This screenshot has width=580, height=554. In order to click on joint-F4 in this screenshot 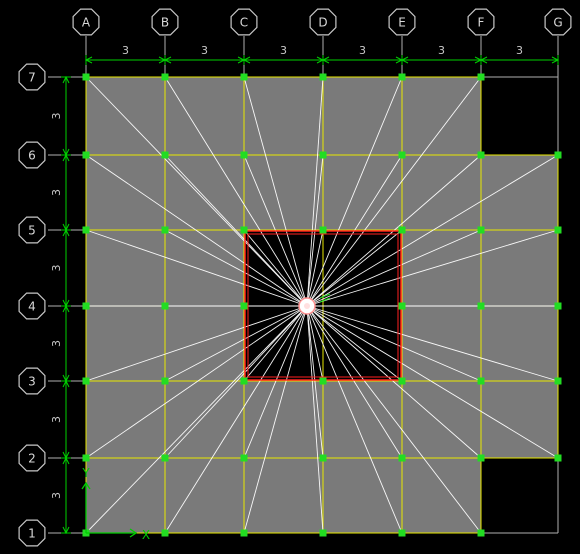, I will do `click(481, 306)`.